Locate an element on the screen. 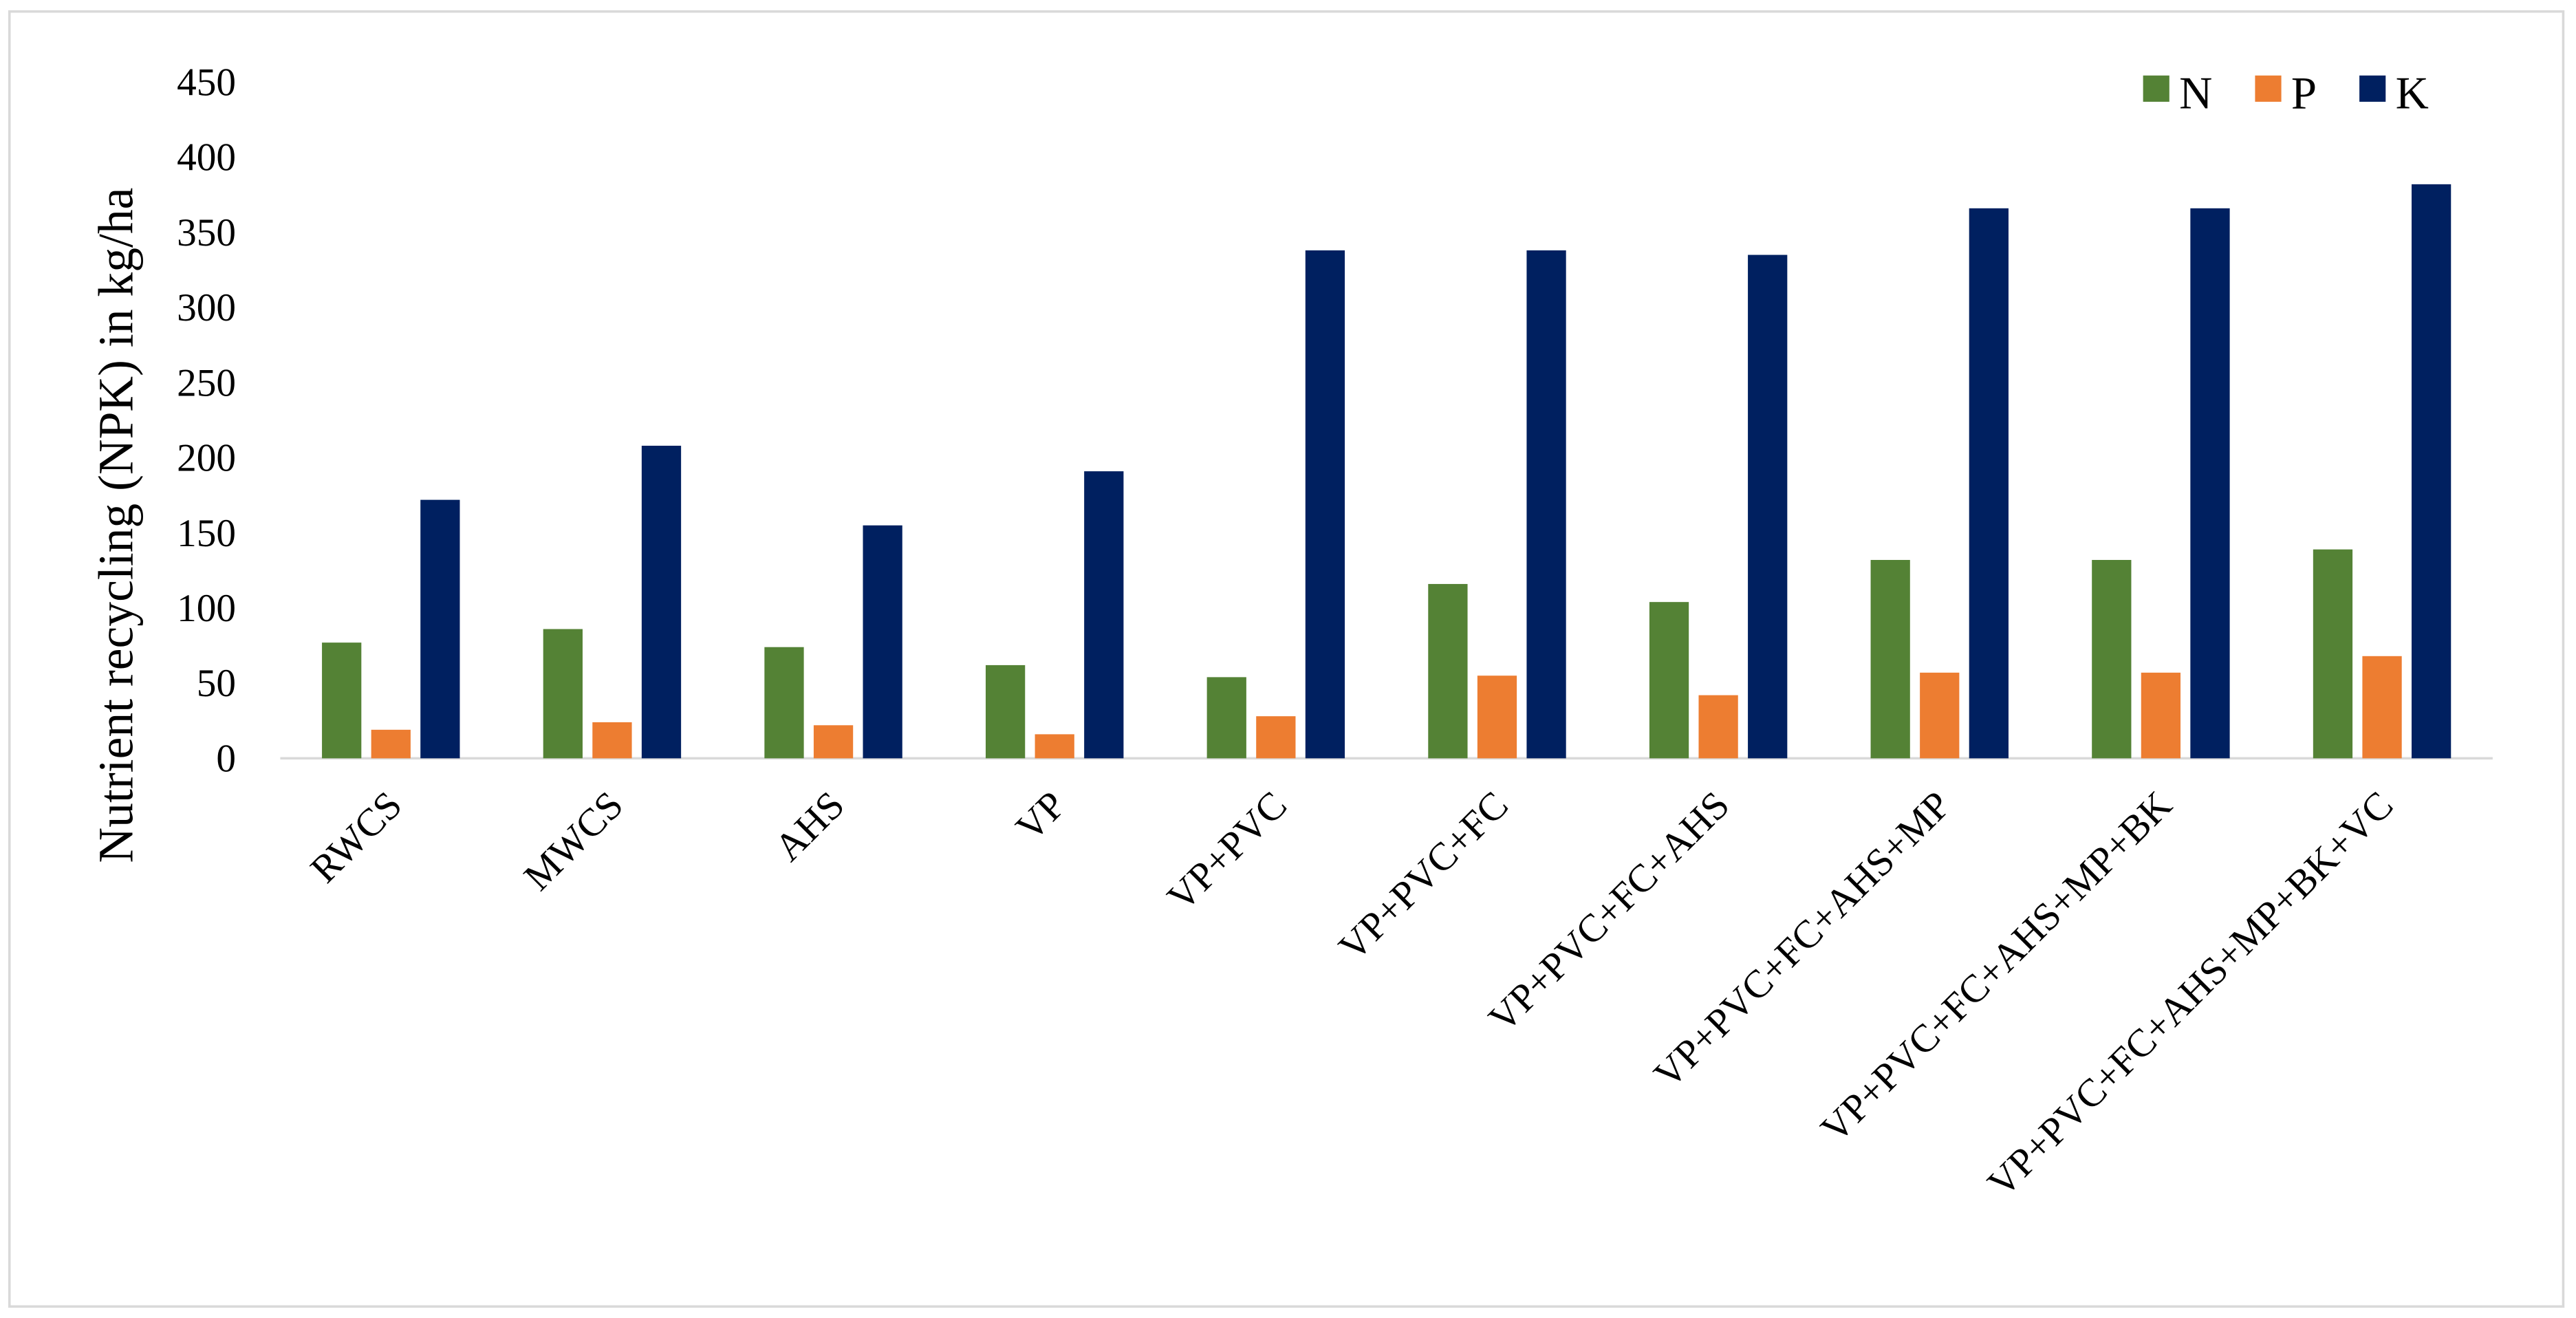 The image size is (2576, 1318). legend-label: K is located at coordinates (2412, 92).